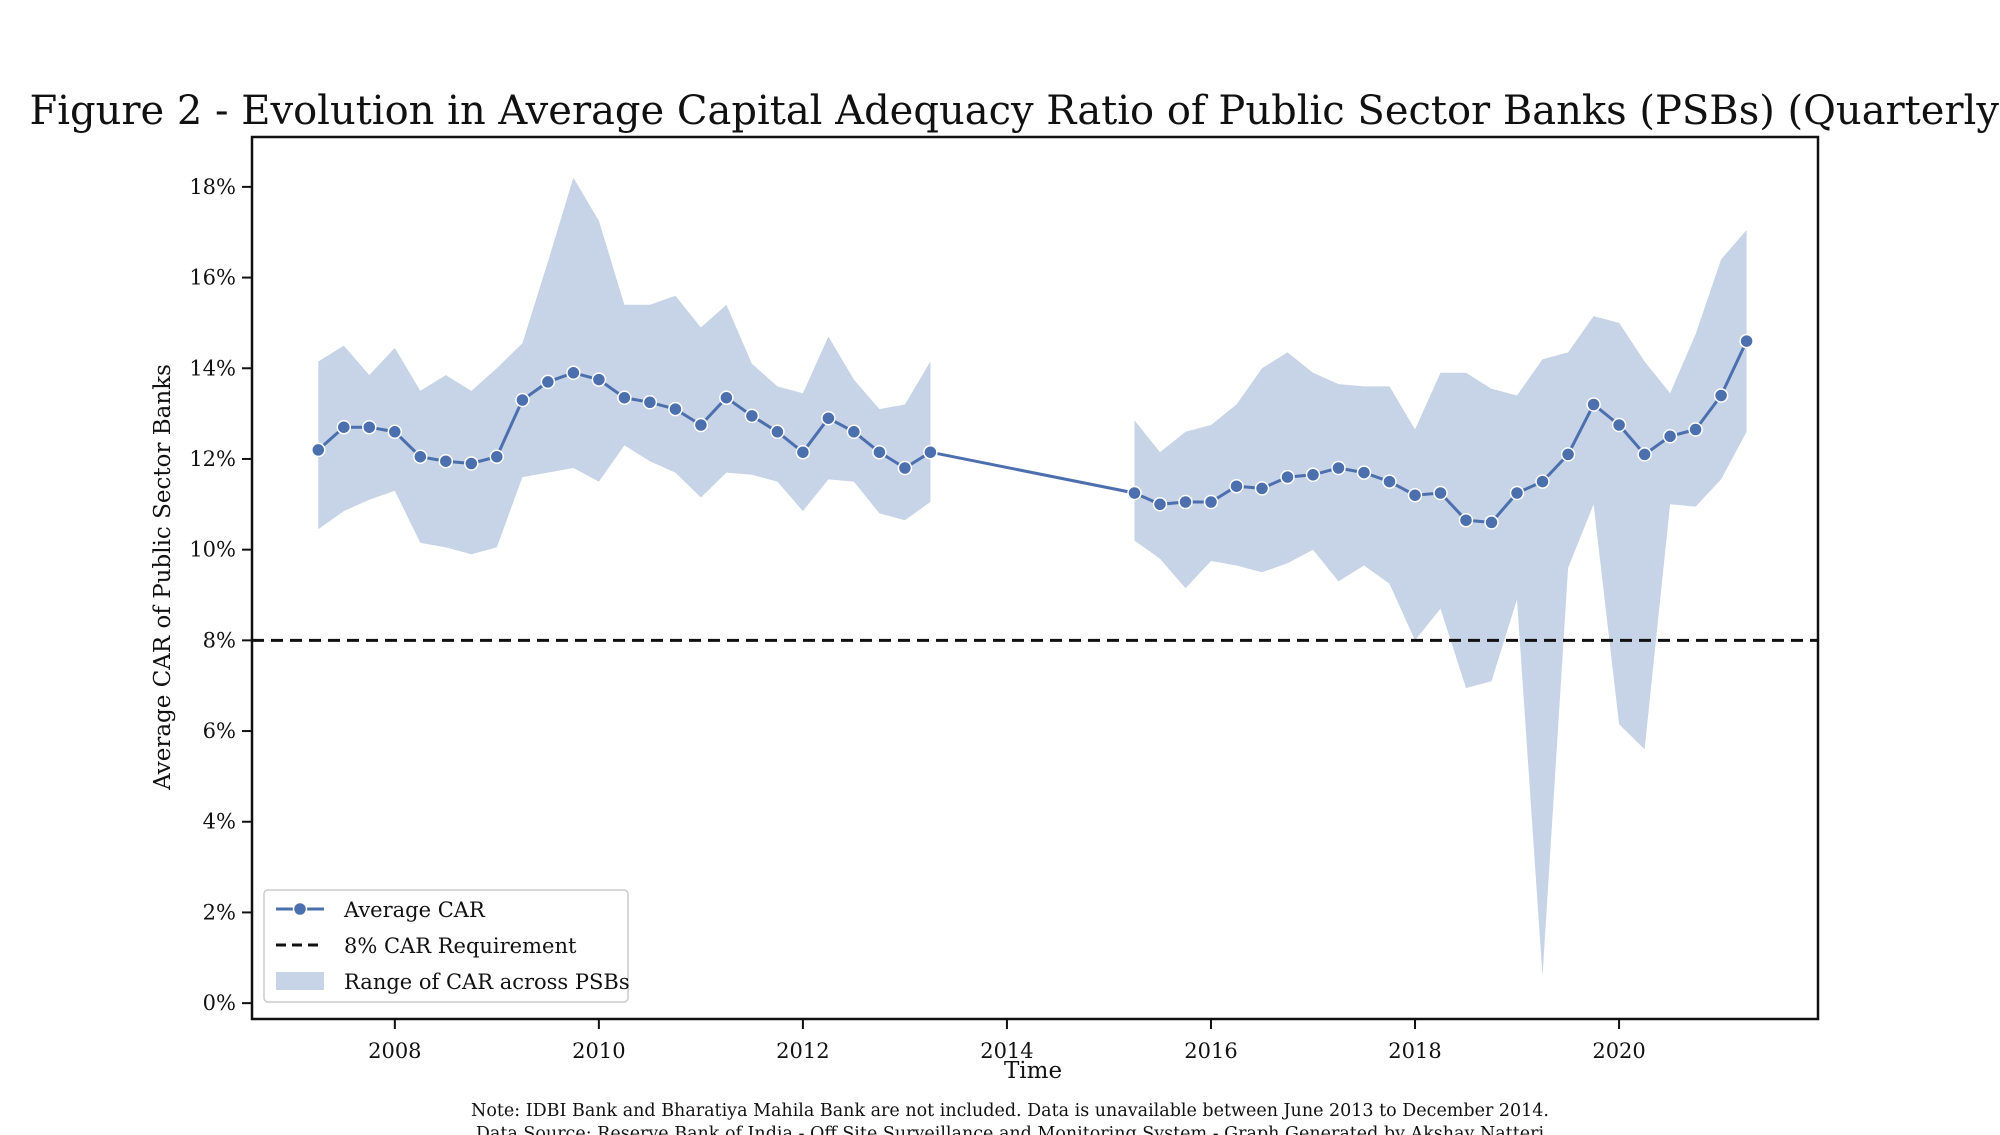 The width and height of the screenshot is (2000, 1135). I want to click on legend-label-requirement: 8% CAR Requirement, so click(460, 946).